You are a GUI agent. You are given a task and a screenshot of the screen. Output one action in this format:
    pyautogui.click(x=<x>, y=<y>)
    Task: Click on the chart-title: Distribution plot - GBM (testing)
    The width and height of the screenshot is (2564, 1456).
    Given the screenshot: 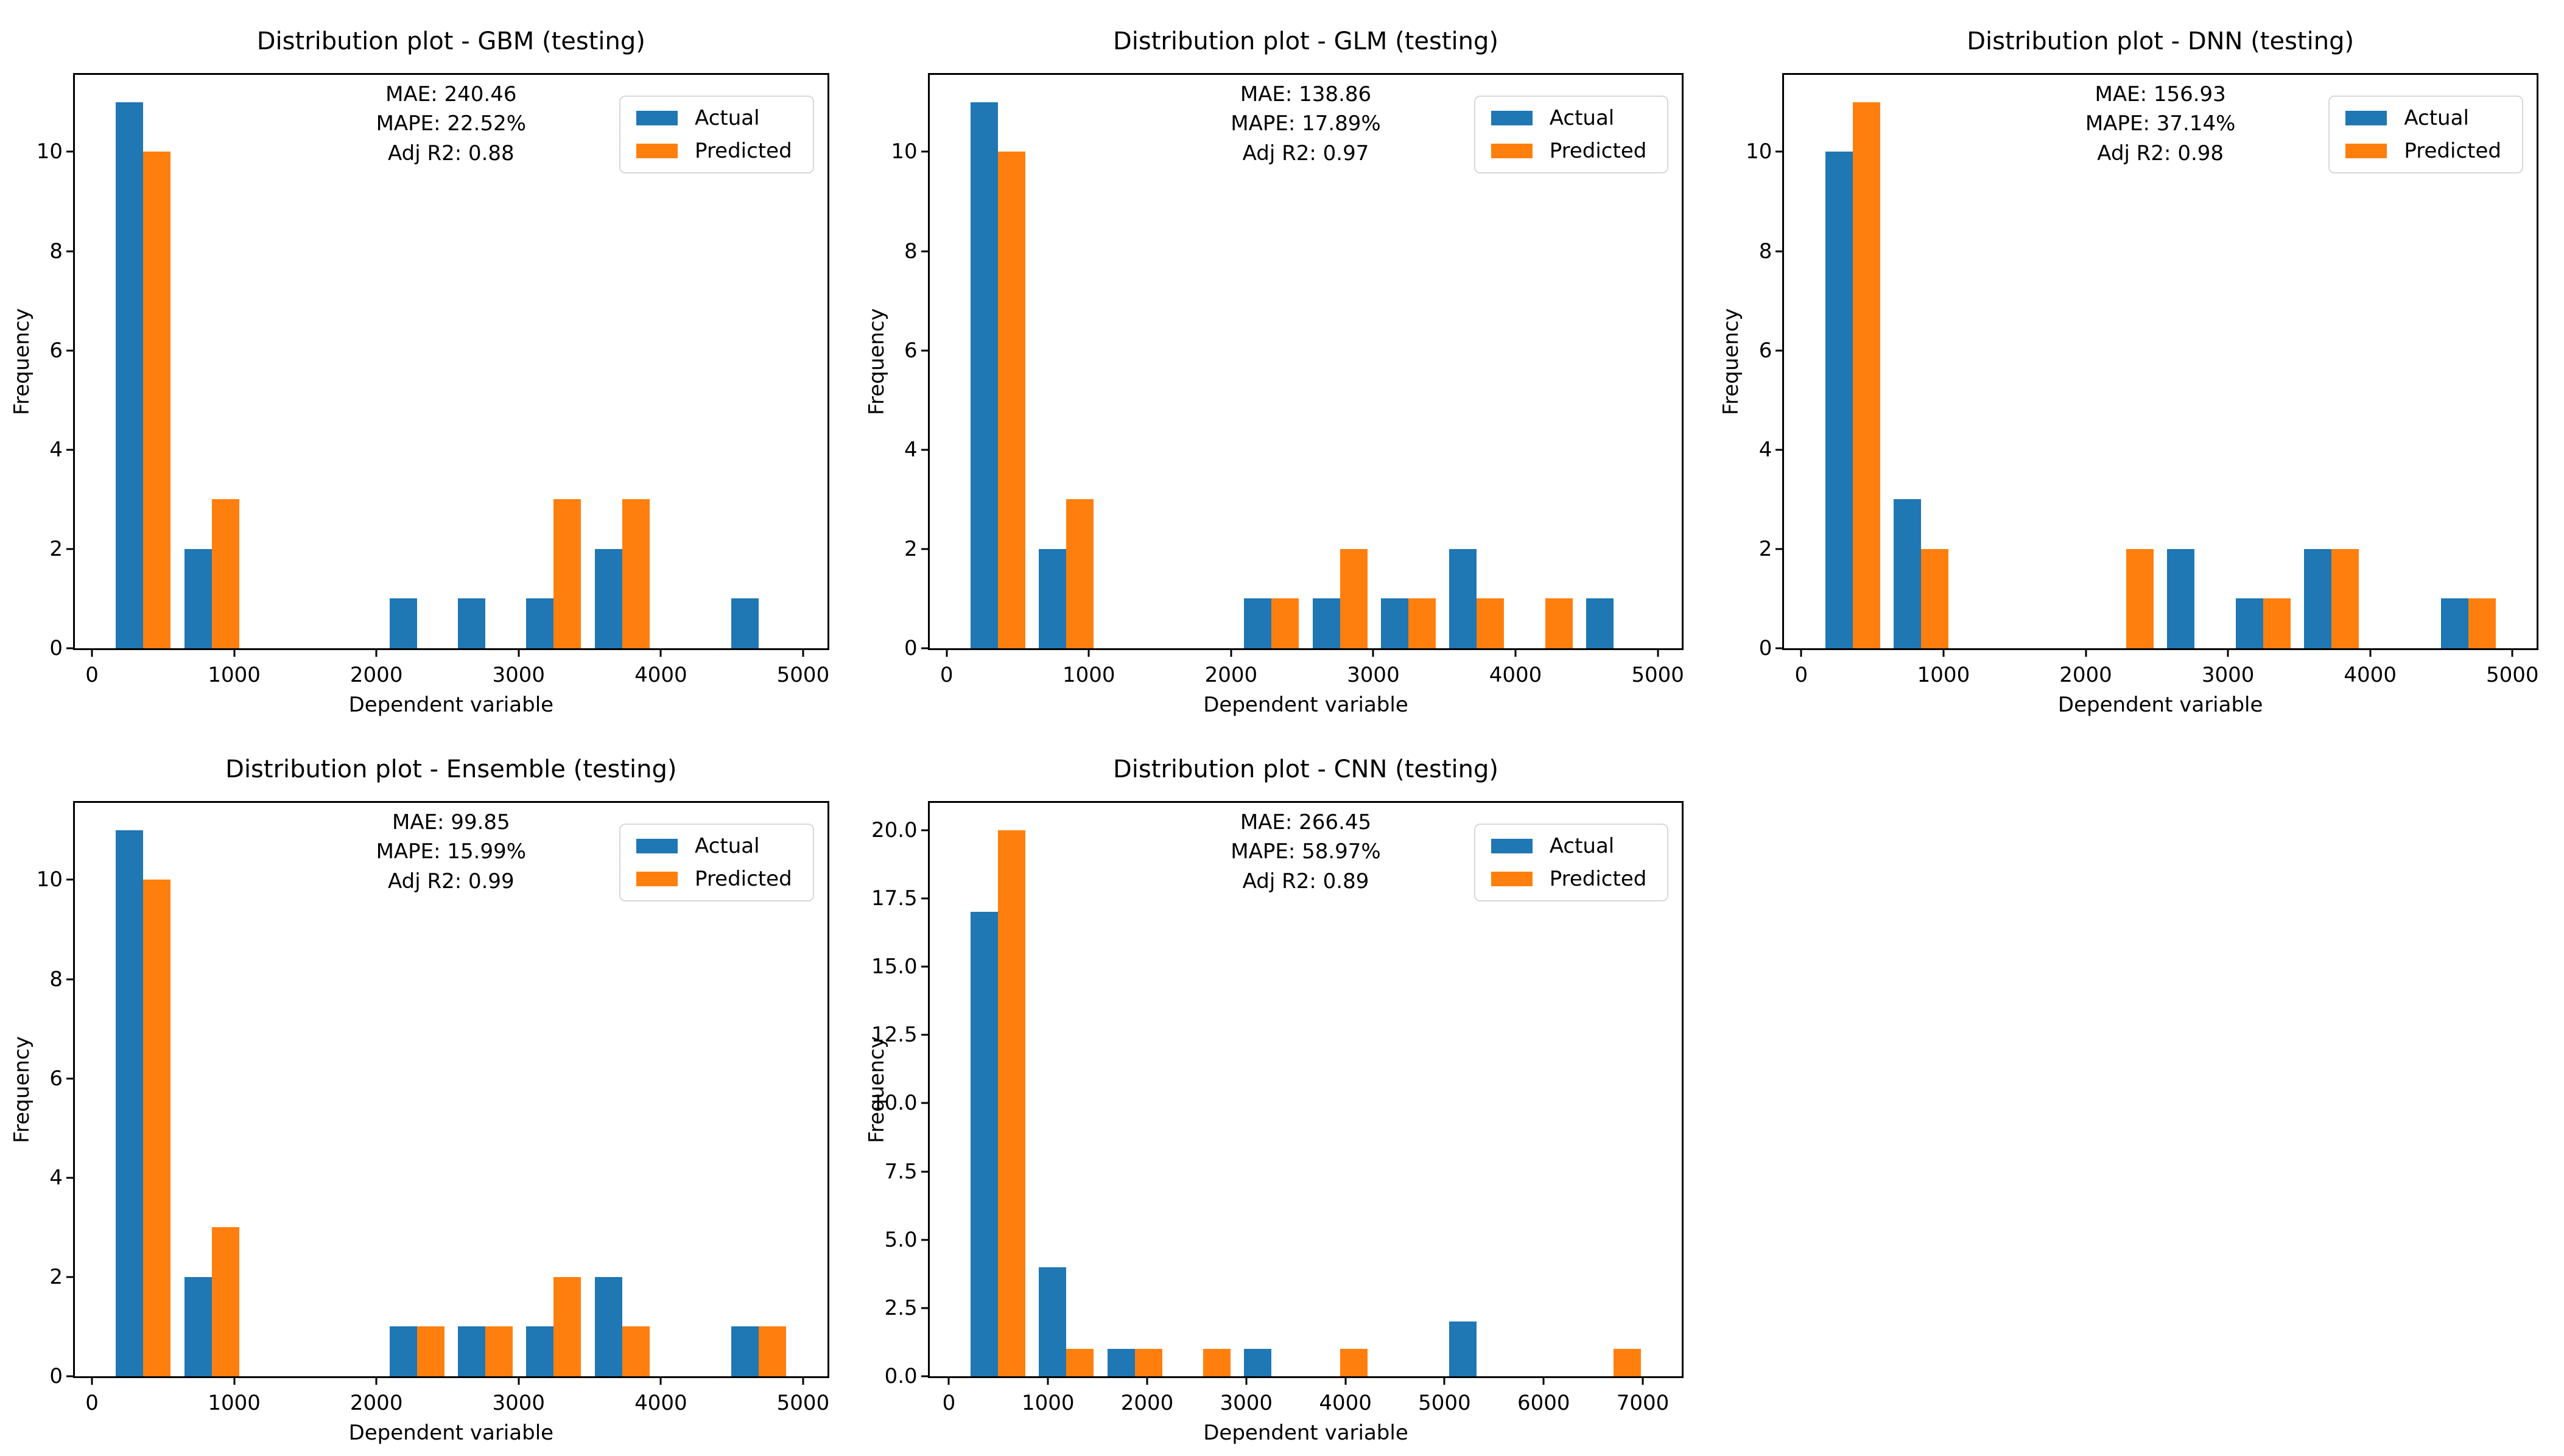 What is the action you would take?
    pyautogui.click(x=450, y=41)
    